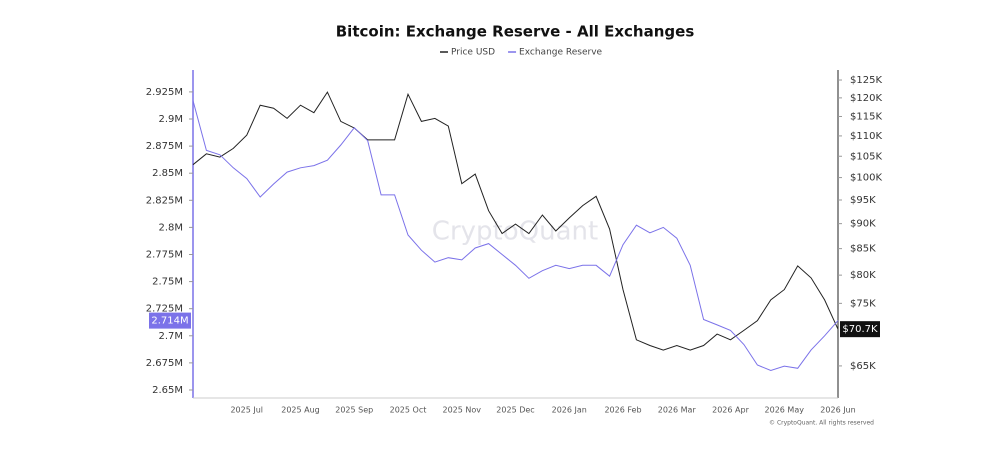  I want to click on y2-tick-label: $115K, so click(866, 116).